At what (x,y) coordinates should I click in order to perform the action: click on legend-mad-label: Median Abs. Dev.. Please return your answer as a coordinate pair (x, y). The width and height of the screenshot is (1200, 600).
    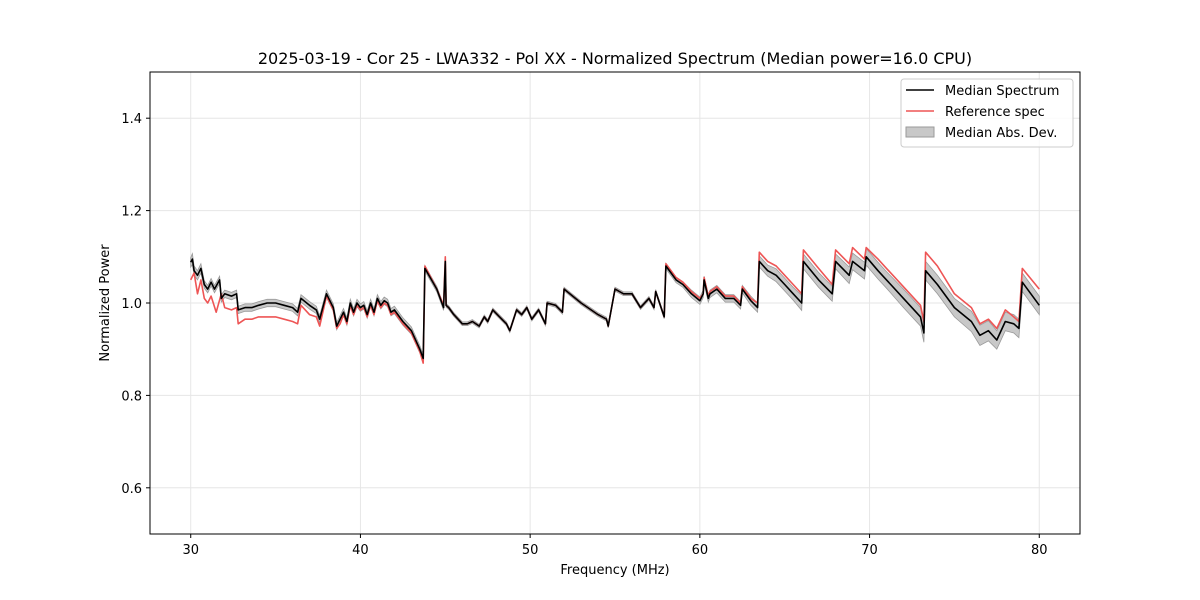
    Looking at the image, I should click on (1001, 133).